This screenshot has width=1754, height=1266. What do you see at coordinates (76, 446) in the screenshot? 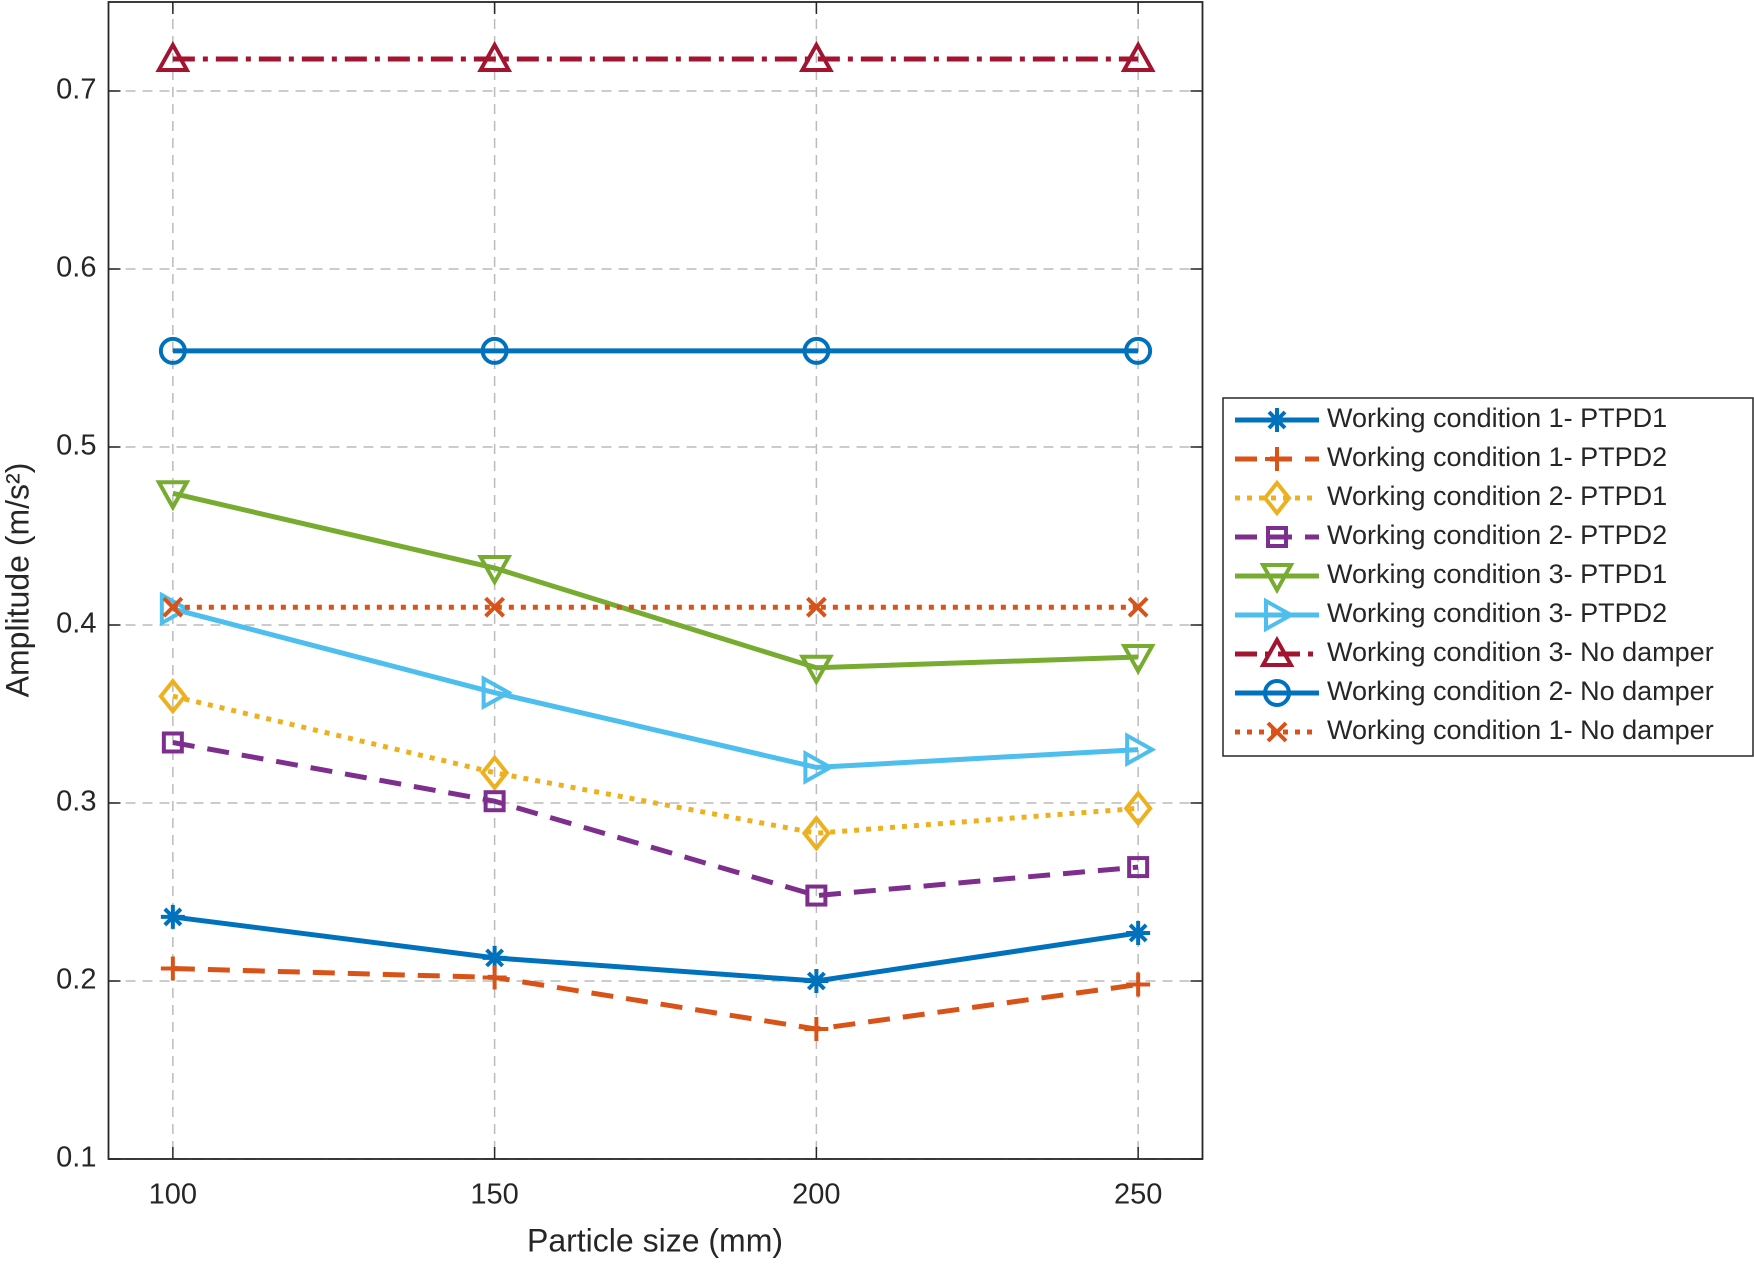
I see `y-tick-label: 0.5` at bounding box center [76, 446].